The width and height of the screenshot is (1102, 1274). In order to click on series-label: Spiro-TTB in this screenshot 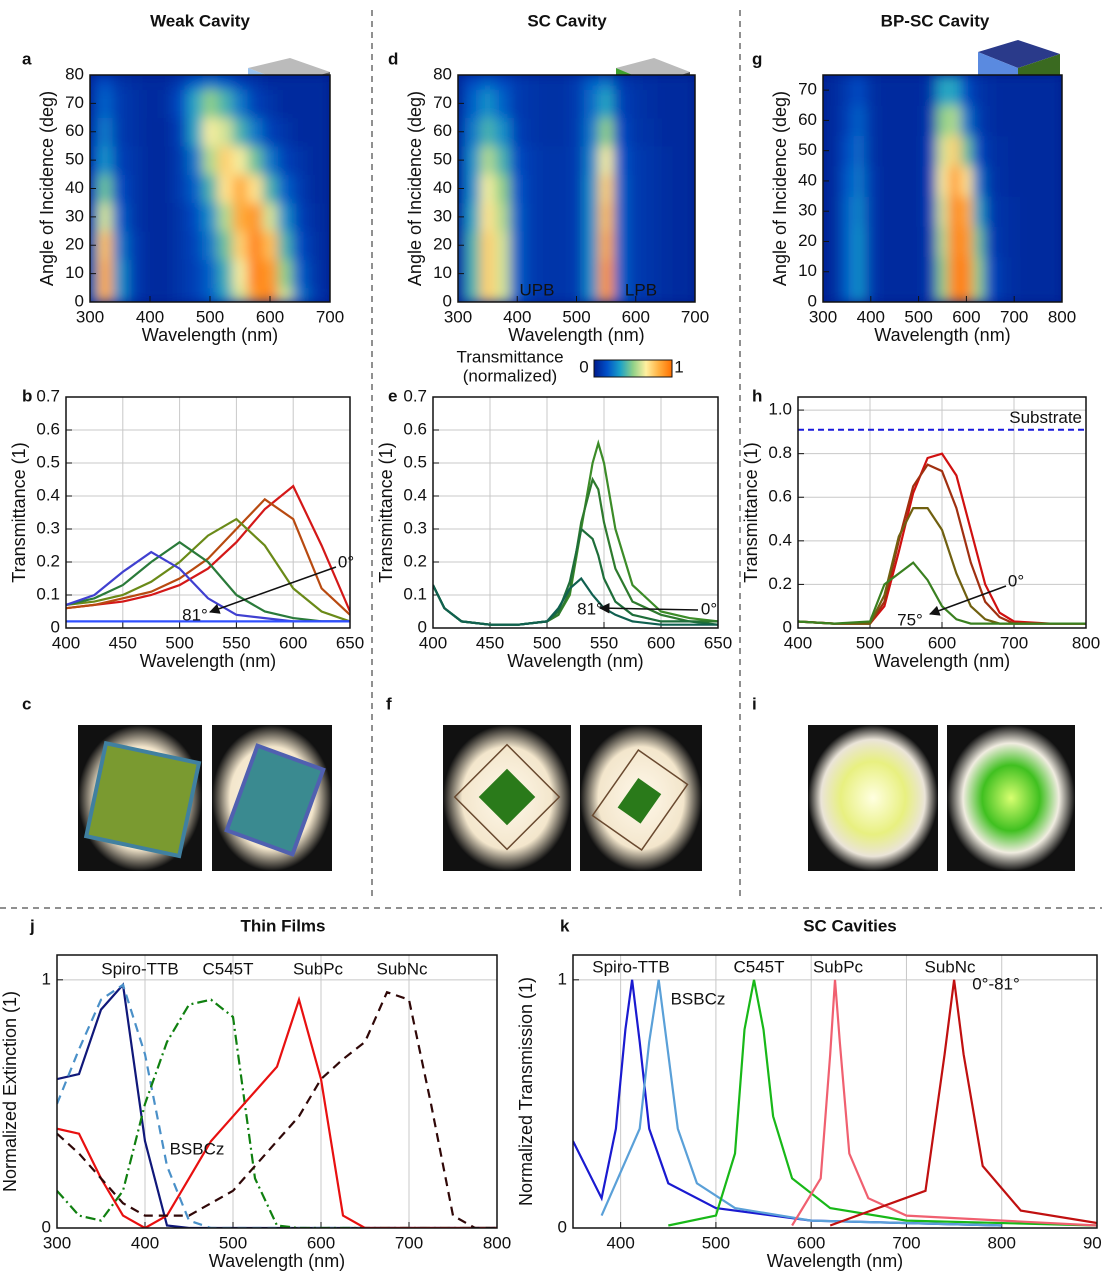, I will do `click(630, 966)`.